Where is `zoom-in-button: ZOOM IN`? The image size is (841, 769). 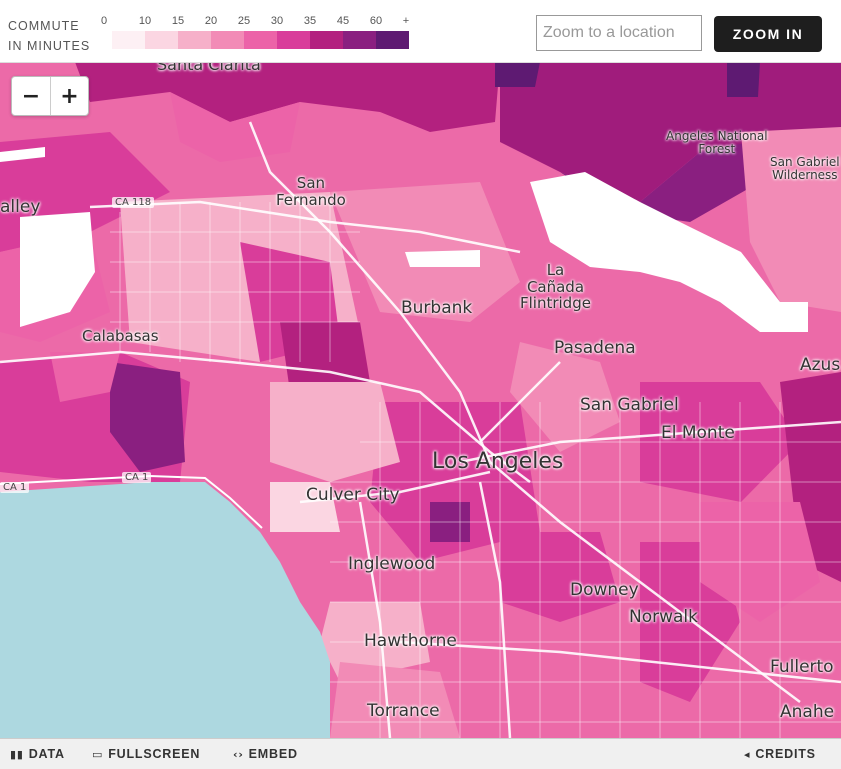
zoom-in-button: ZOOM IN is located at coordinates (768, 34).